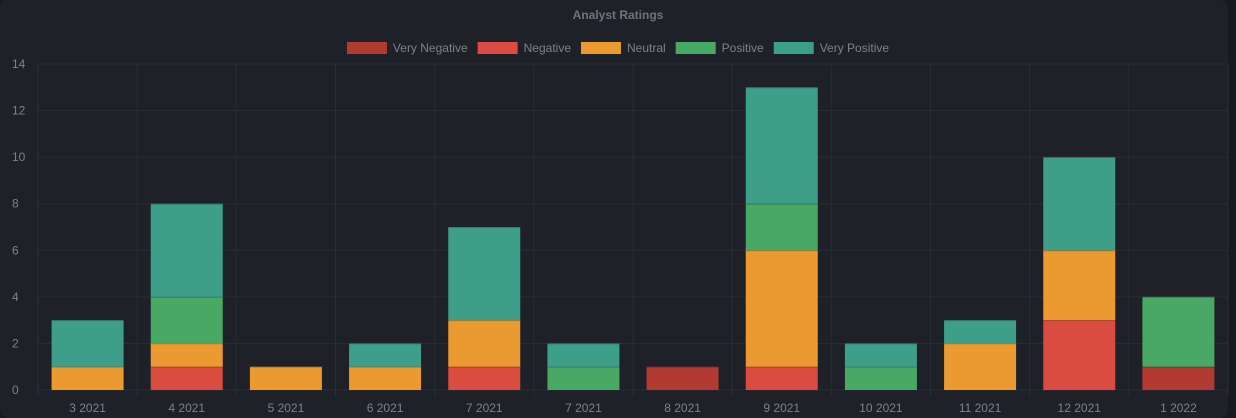 Image resolution: width=1236 pixels, height=418 pixels. What do you see at coordinates (19, 157) in the screenshot?
I see `y-tick-label: 10` at bounding box center [19, 157].